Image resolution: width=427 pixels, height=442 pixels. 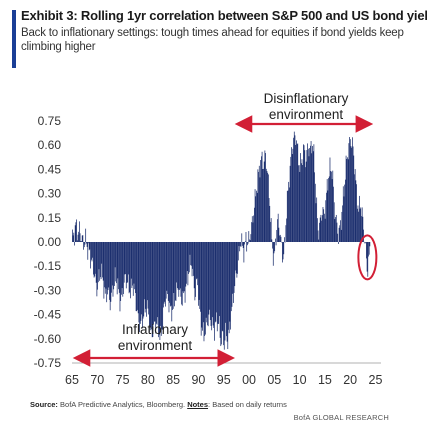 I want to click on x-tick-label: 85, so click(x=173, y=380).